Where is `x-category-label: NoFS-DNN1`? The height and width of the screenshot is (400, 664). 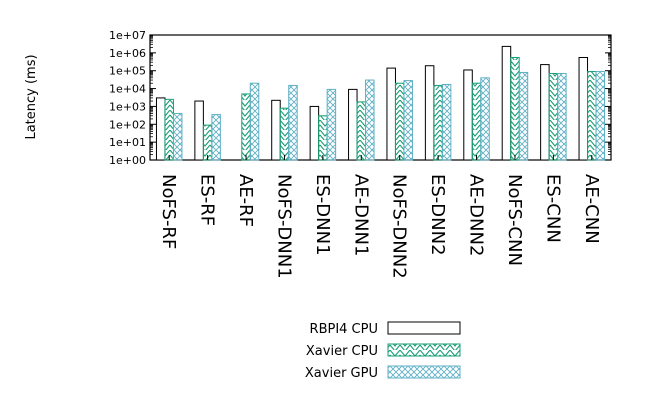 x-category-label: NoFS-DNN1 is located at coordinates (283, 226).